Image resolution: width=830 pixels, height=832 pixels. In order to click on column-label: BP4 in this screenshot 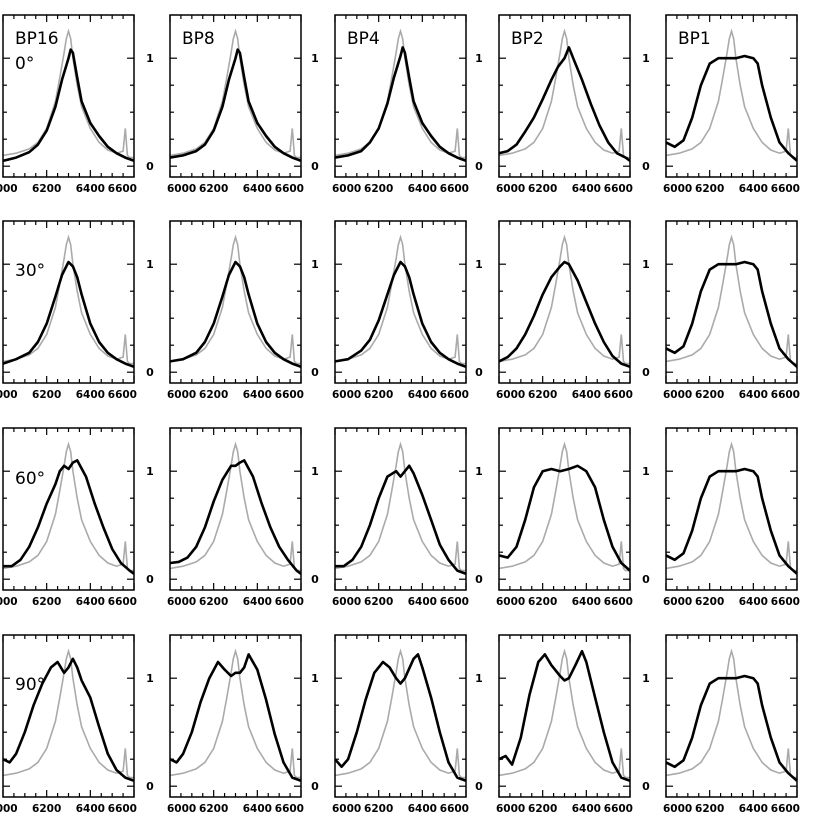, I will do `click(363, 39)`.